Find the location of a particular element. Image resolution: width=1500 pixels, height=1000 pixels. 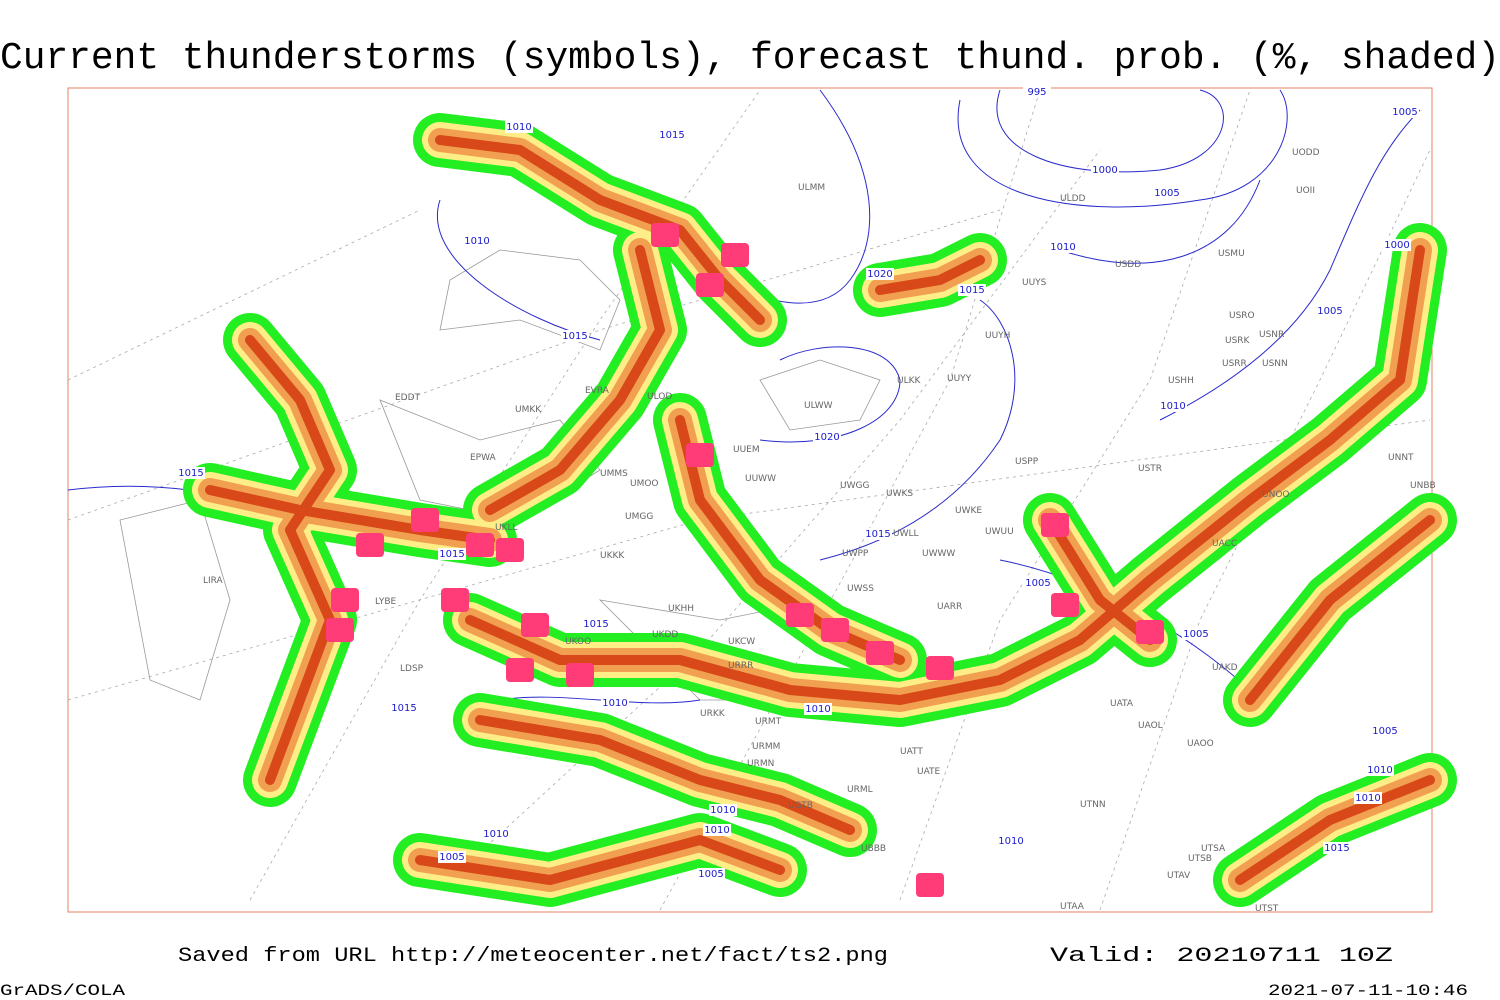

station-label: ULMM is located at coordinates (811, 188).